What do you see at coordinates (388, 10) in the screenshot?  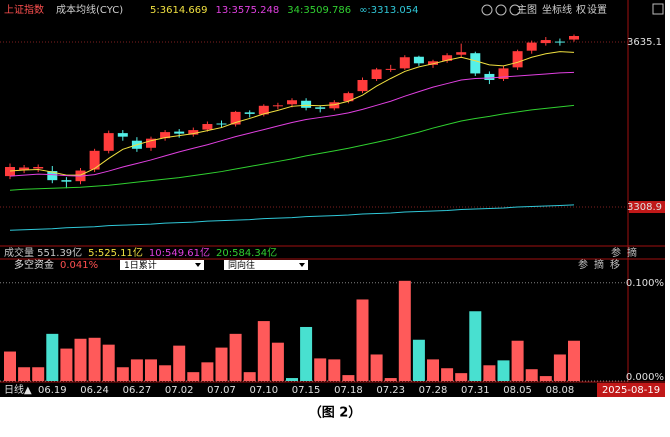 I see `legend-entry: ∞:3313.054` at bounding box center [388, 10].